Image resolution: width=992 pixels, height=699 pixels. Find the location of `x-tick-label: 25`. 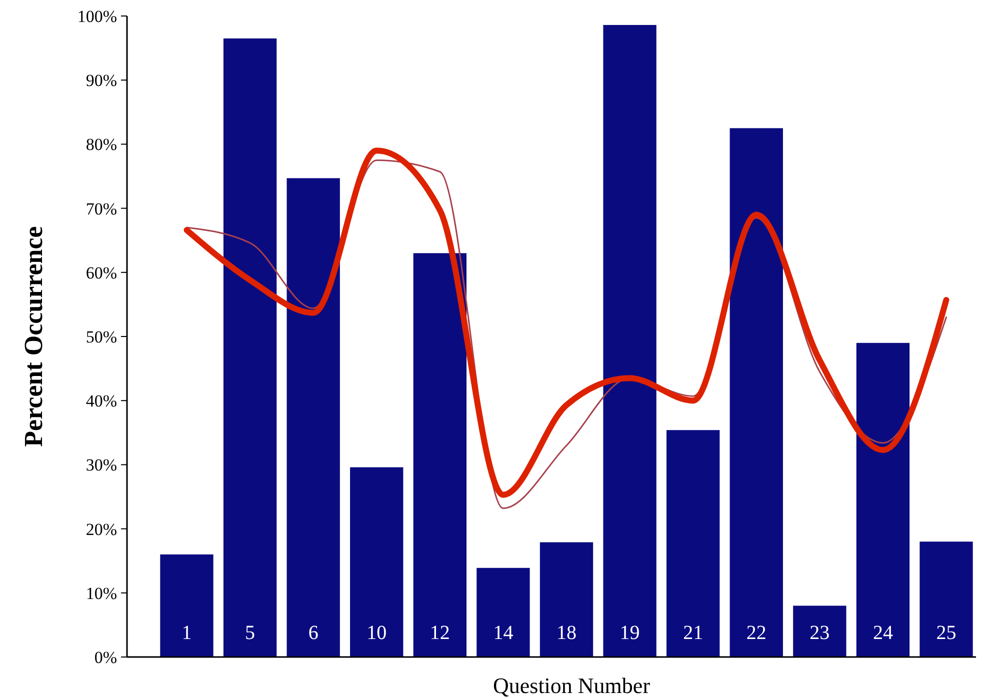

x-tick-label: 25 is located at coordinates (946, 633).